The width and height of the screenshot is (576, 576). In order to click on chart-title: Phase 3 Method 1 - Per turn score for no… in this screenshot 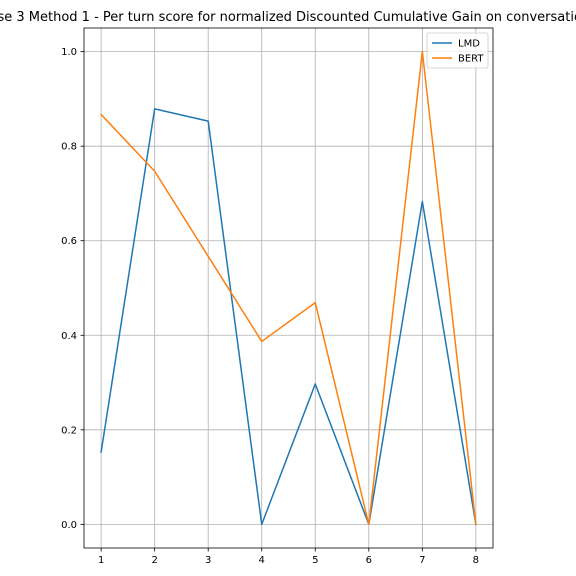, I will do `click(288, 17)`.